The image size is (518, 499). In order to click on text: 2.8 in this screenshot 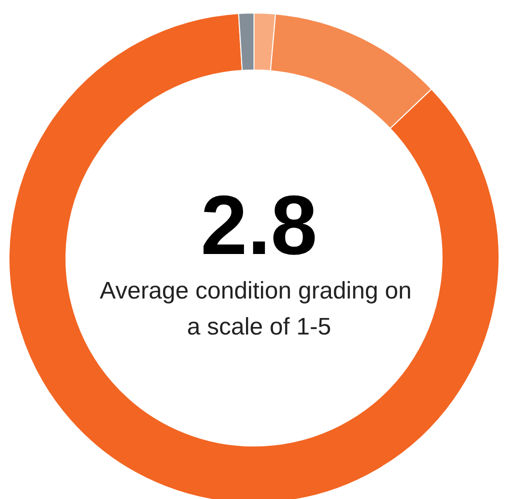, I will do `click(259, 225)`.